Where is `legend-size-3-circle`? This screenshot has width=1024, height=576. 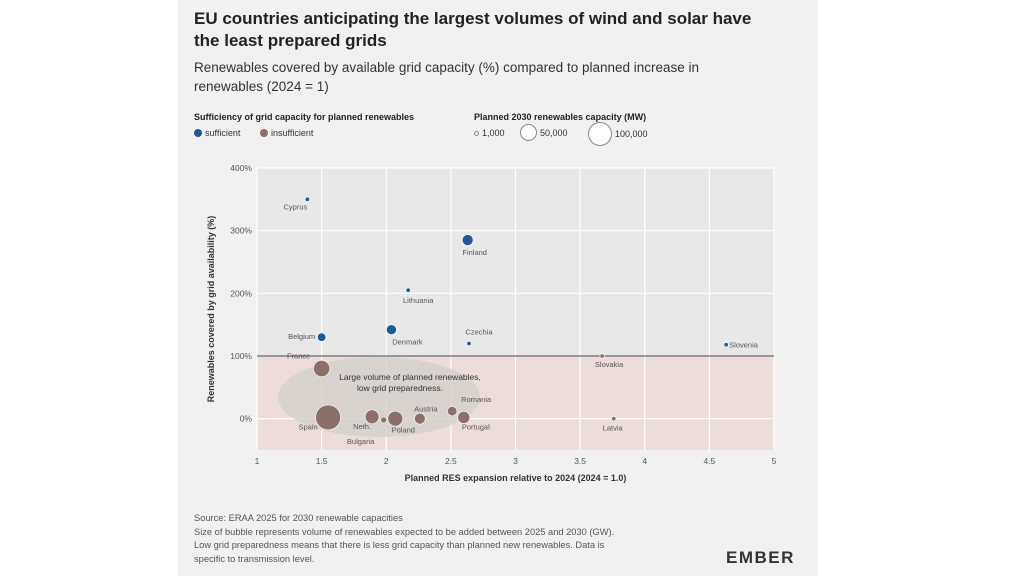
legend-size-3-circle is located at coordinates (600, 134).